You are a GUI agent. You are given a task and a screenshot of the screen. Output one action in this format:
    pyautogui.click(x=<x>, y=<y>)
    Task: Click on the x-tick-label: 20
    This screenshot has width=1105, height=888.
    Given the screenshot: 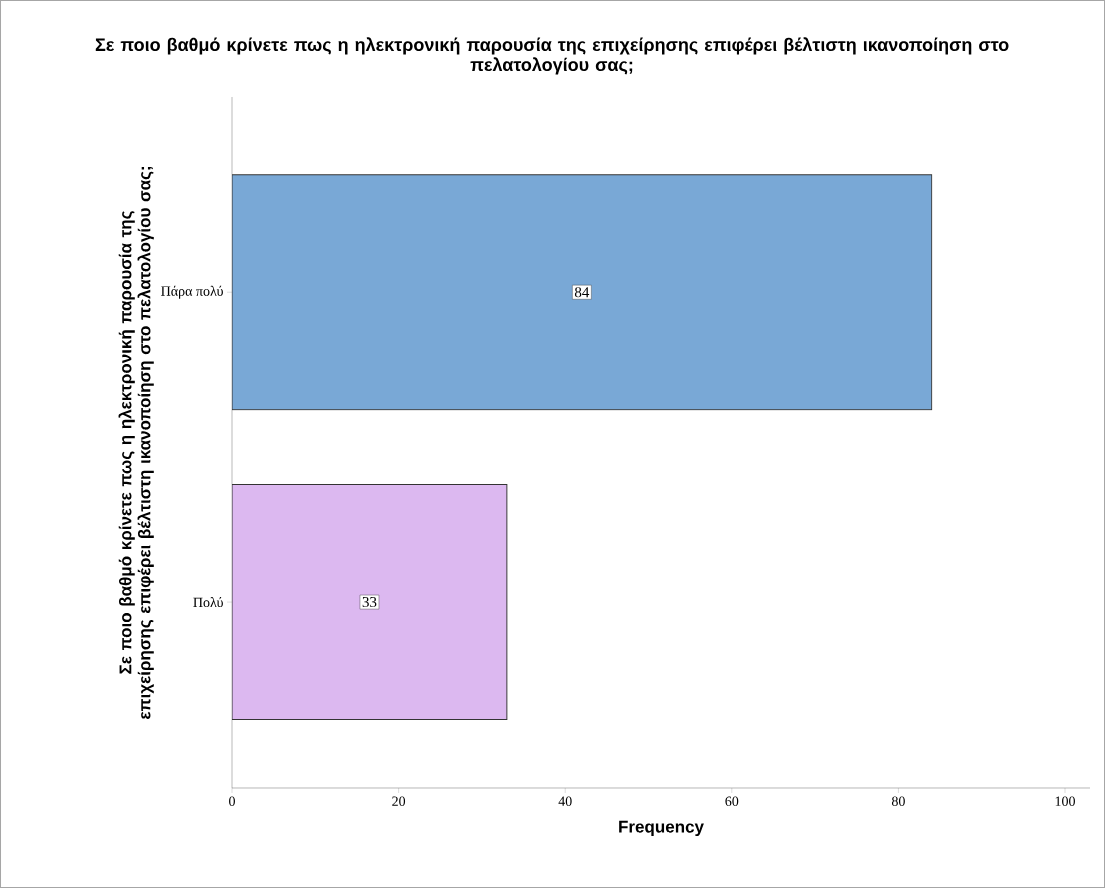 What is the action you would take?
    pyautogui.click(x=399, y=801)
    